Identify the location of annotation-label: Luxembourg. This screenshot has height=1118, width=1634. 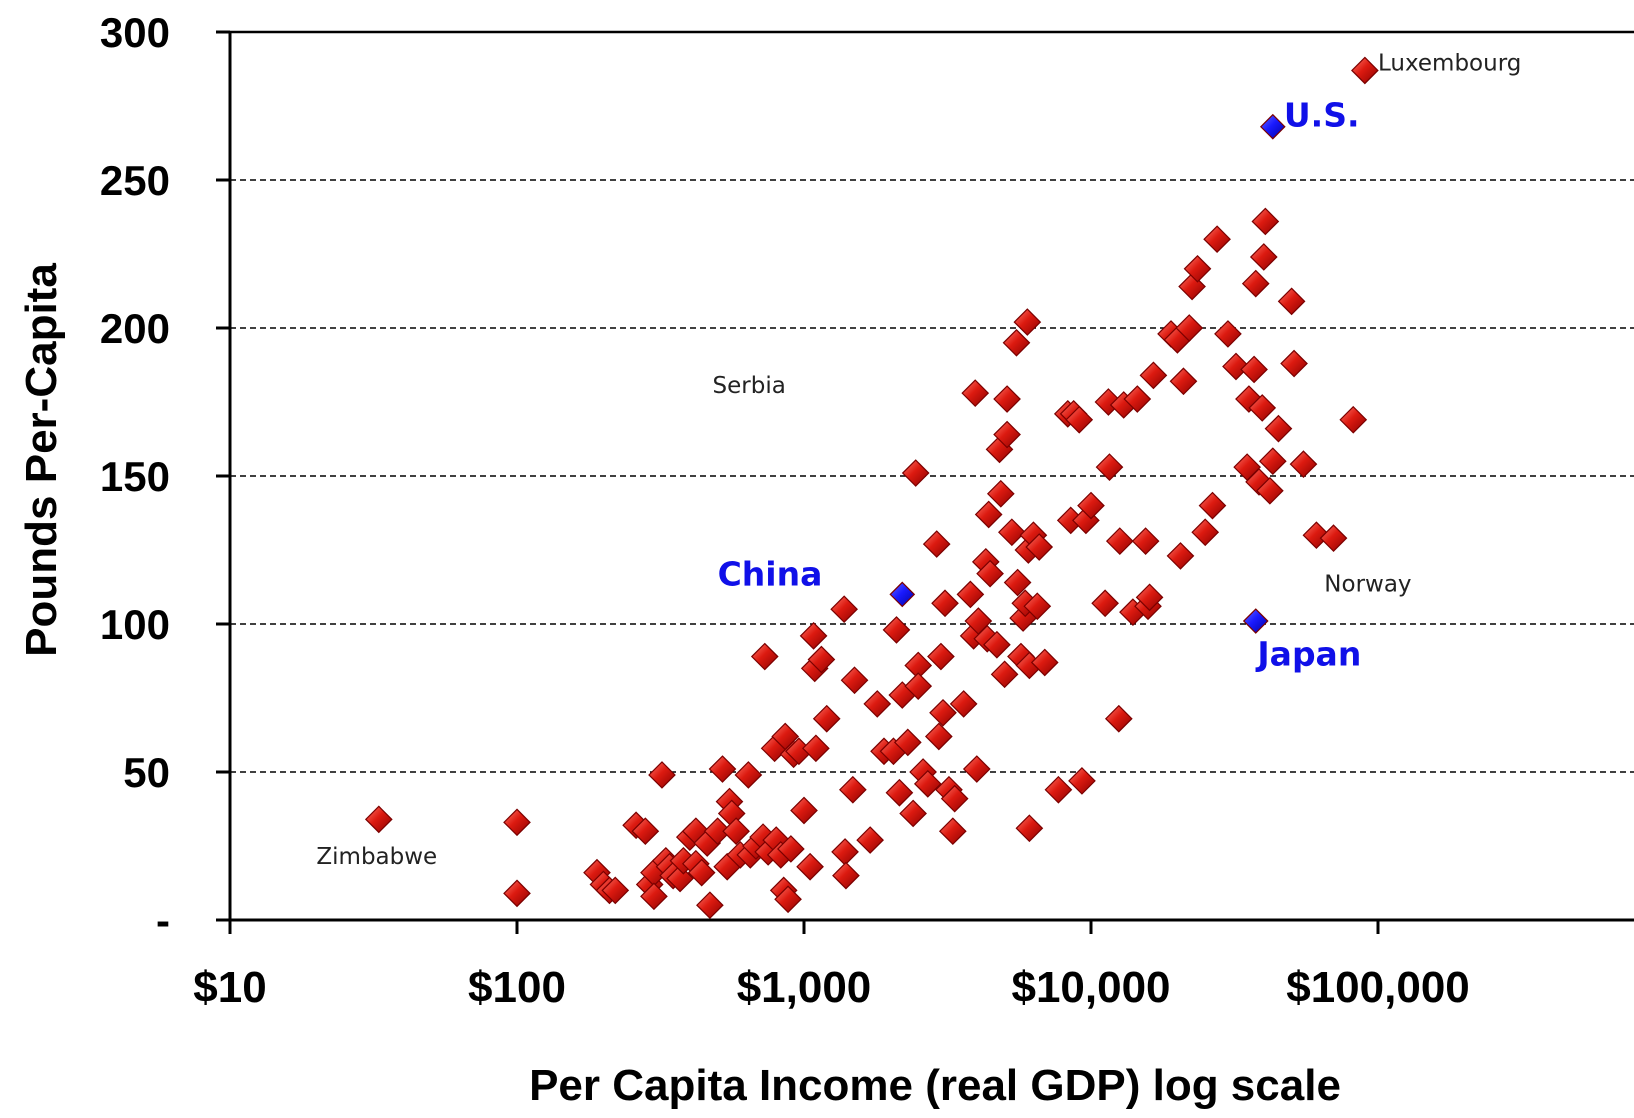
(1449, 63).